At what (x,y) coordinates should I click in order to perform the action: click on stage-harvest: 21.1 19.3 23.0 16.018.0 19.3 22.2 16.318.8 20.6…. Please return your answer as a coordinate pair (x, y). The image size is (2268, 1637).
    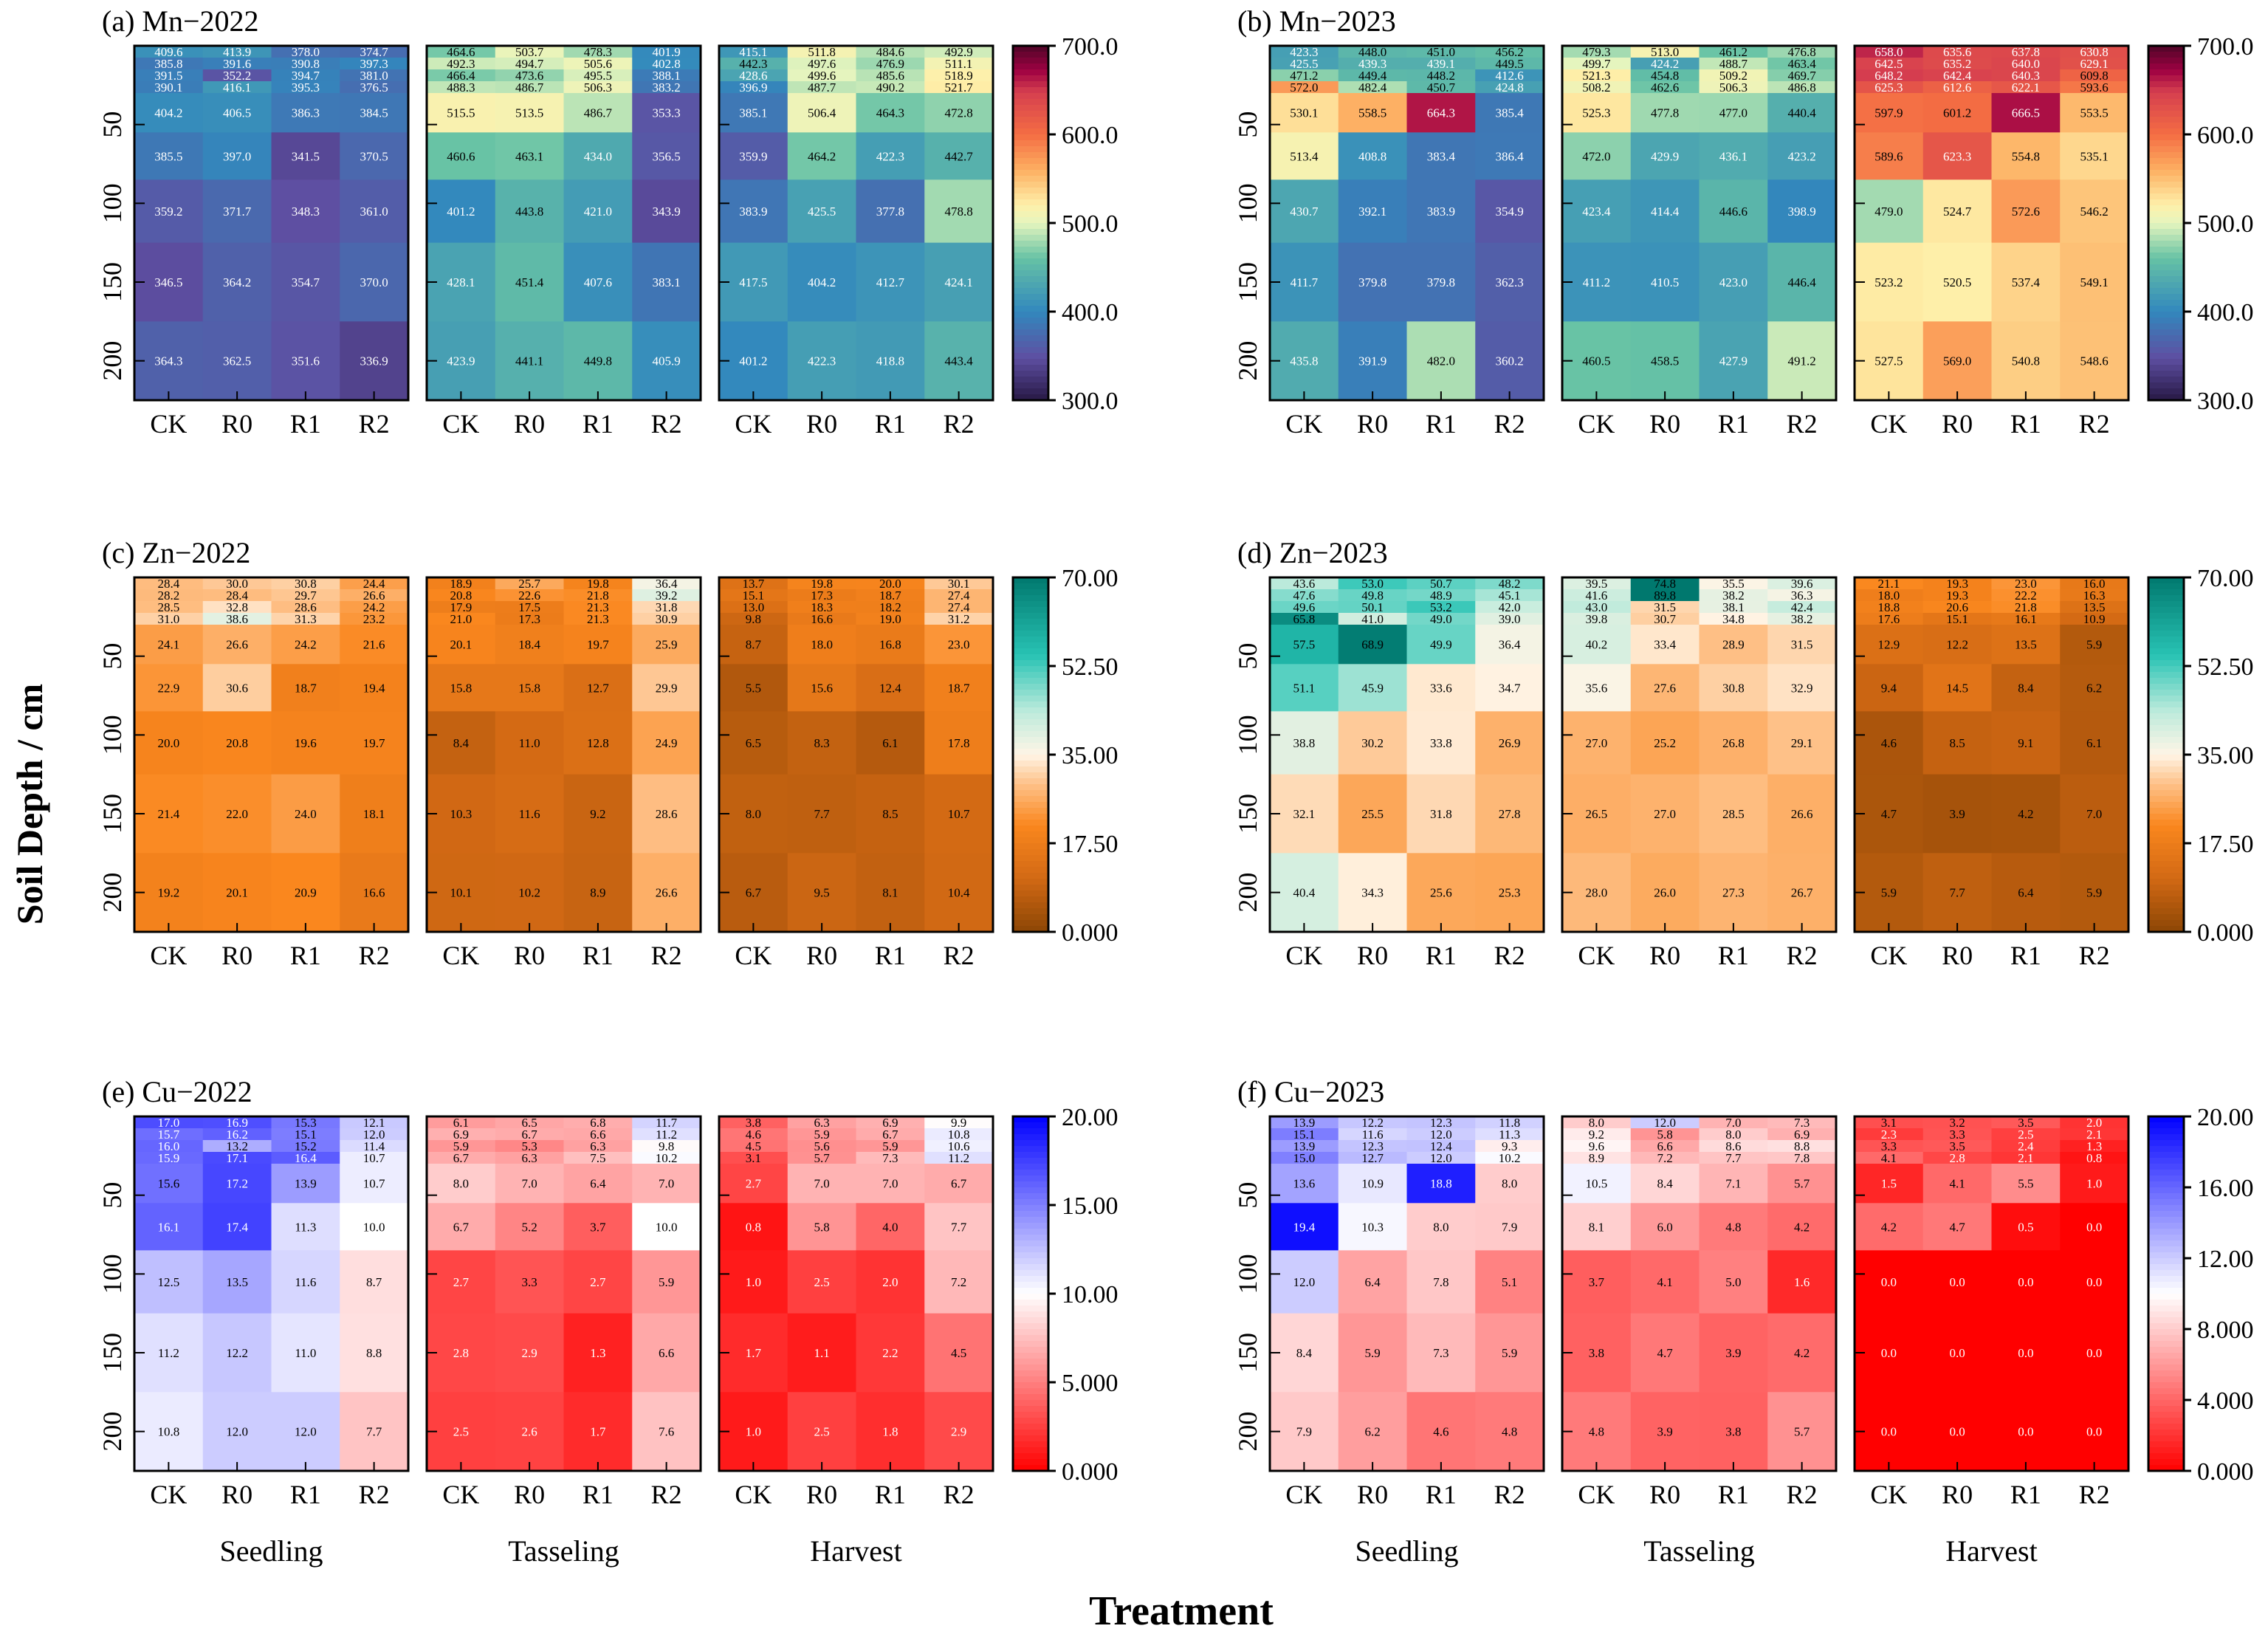
    Looking at the image, I should click on (1991, 773).